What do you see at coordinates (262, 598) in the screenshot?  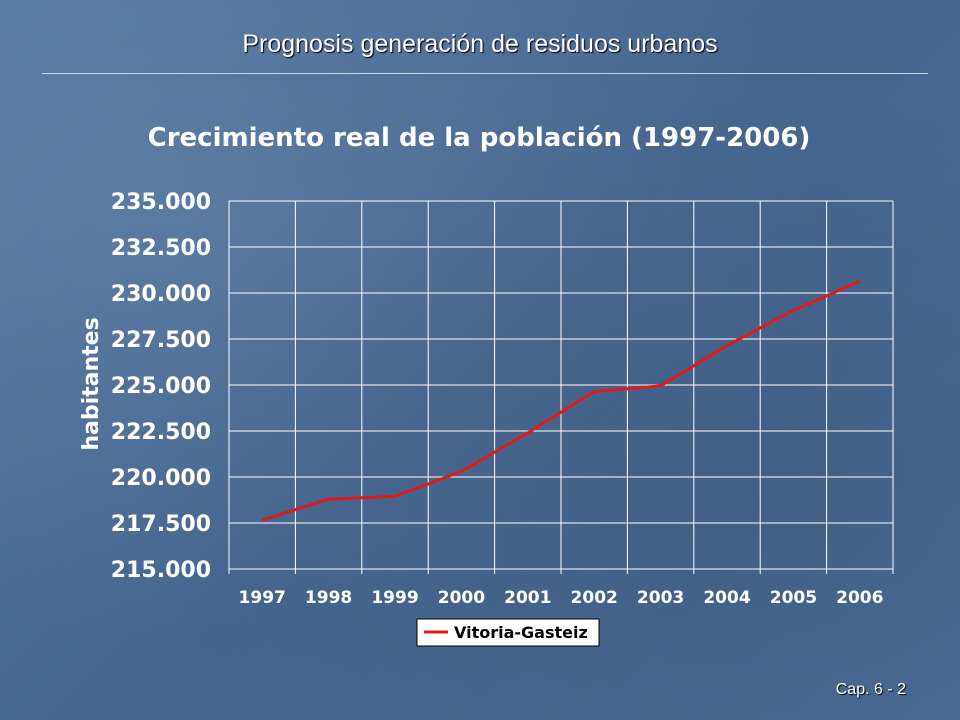 I see `x-tick-label: 1997` at bounding box center [262, 598].